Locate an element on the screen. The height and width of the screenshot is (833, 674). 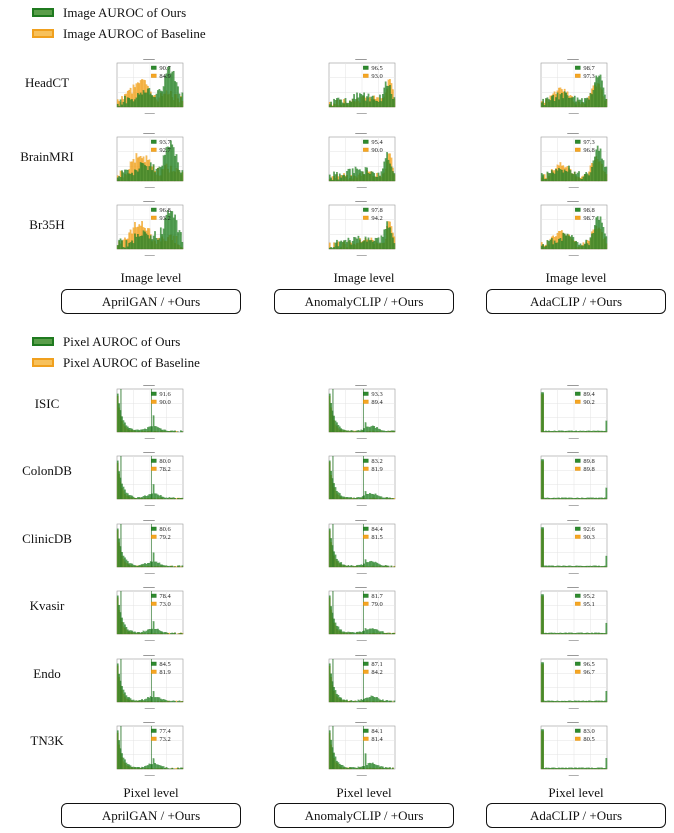
method-box-adaclip-pixel: AdaCLIP / +Ours is located at coordinates (576, 815).